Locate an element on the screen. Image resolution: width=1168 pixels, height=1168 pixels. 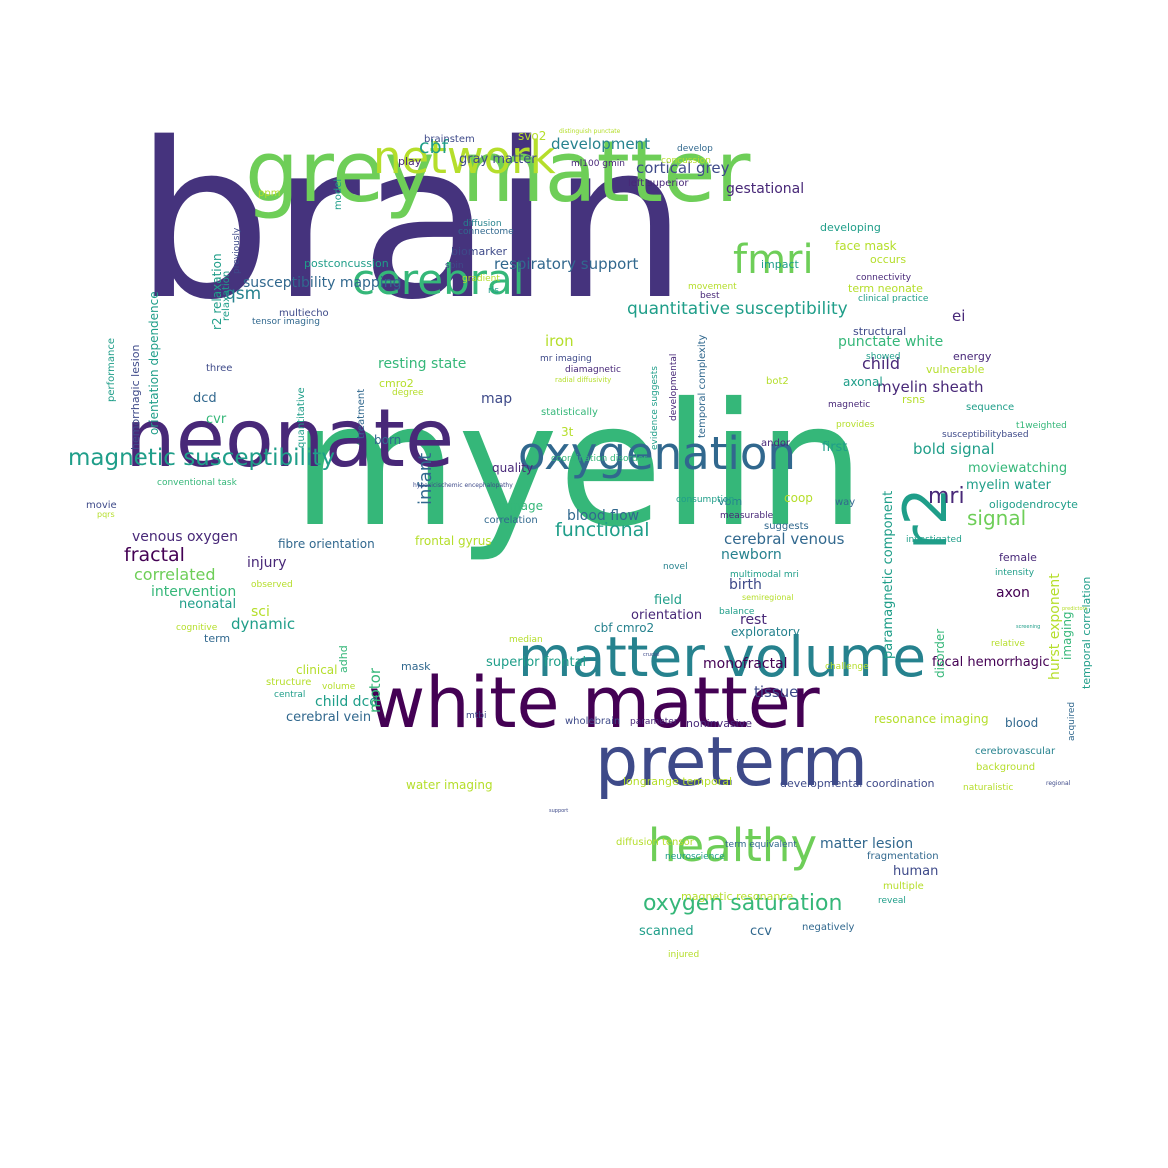
word-fibre-orientation: fibre orientation is located at coordinates (326, 544).